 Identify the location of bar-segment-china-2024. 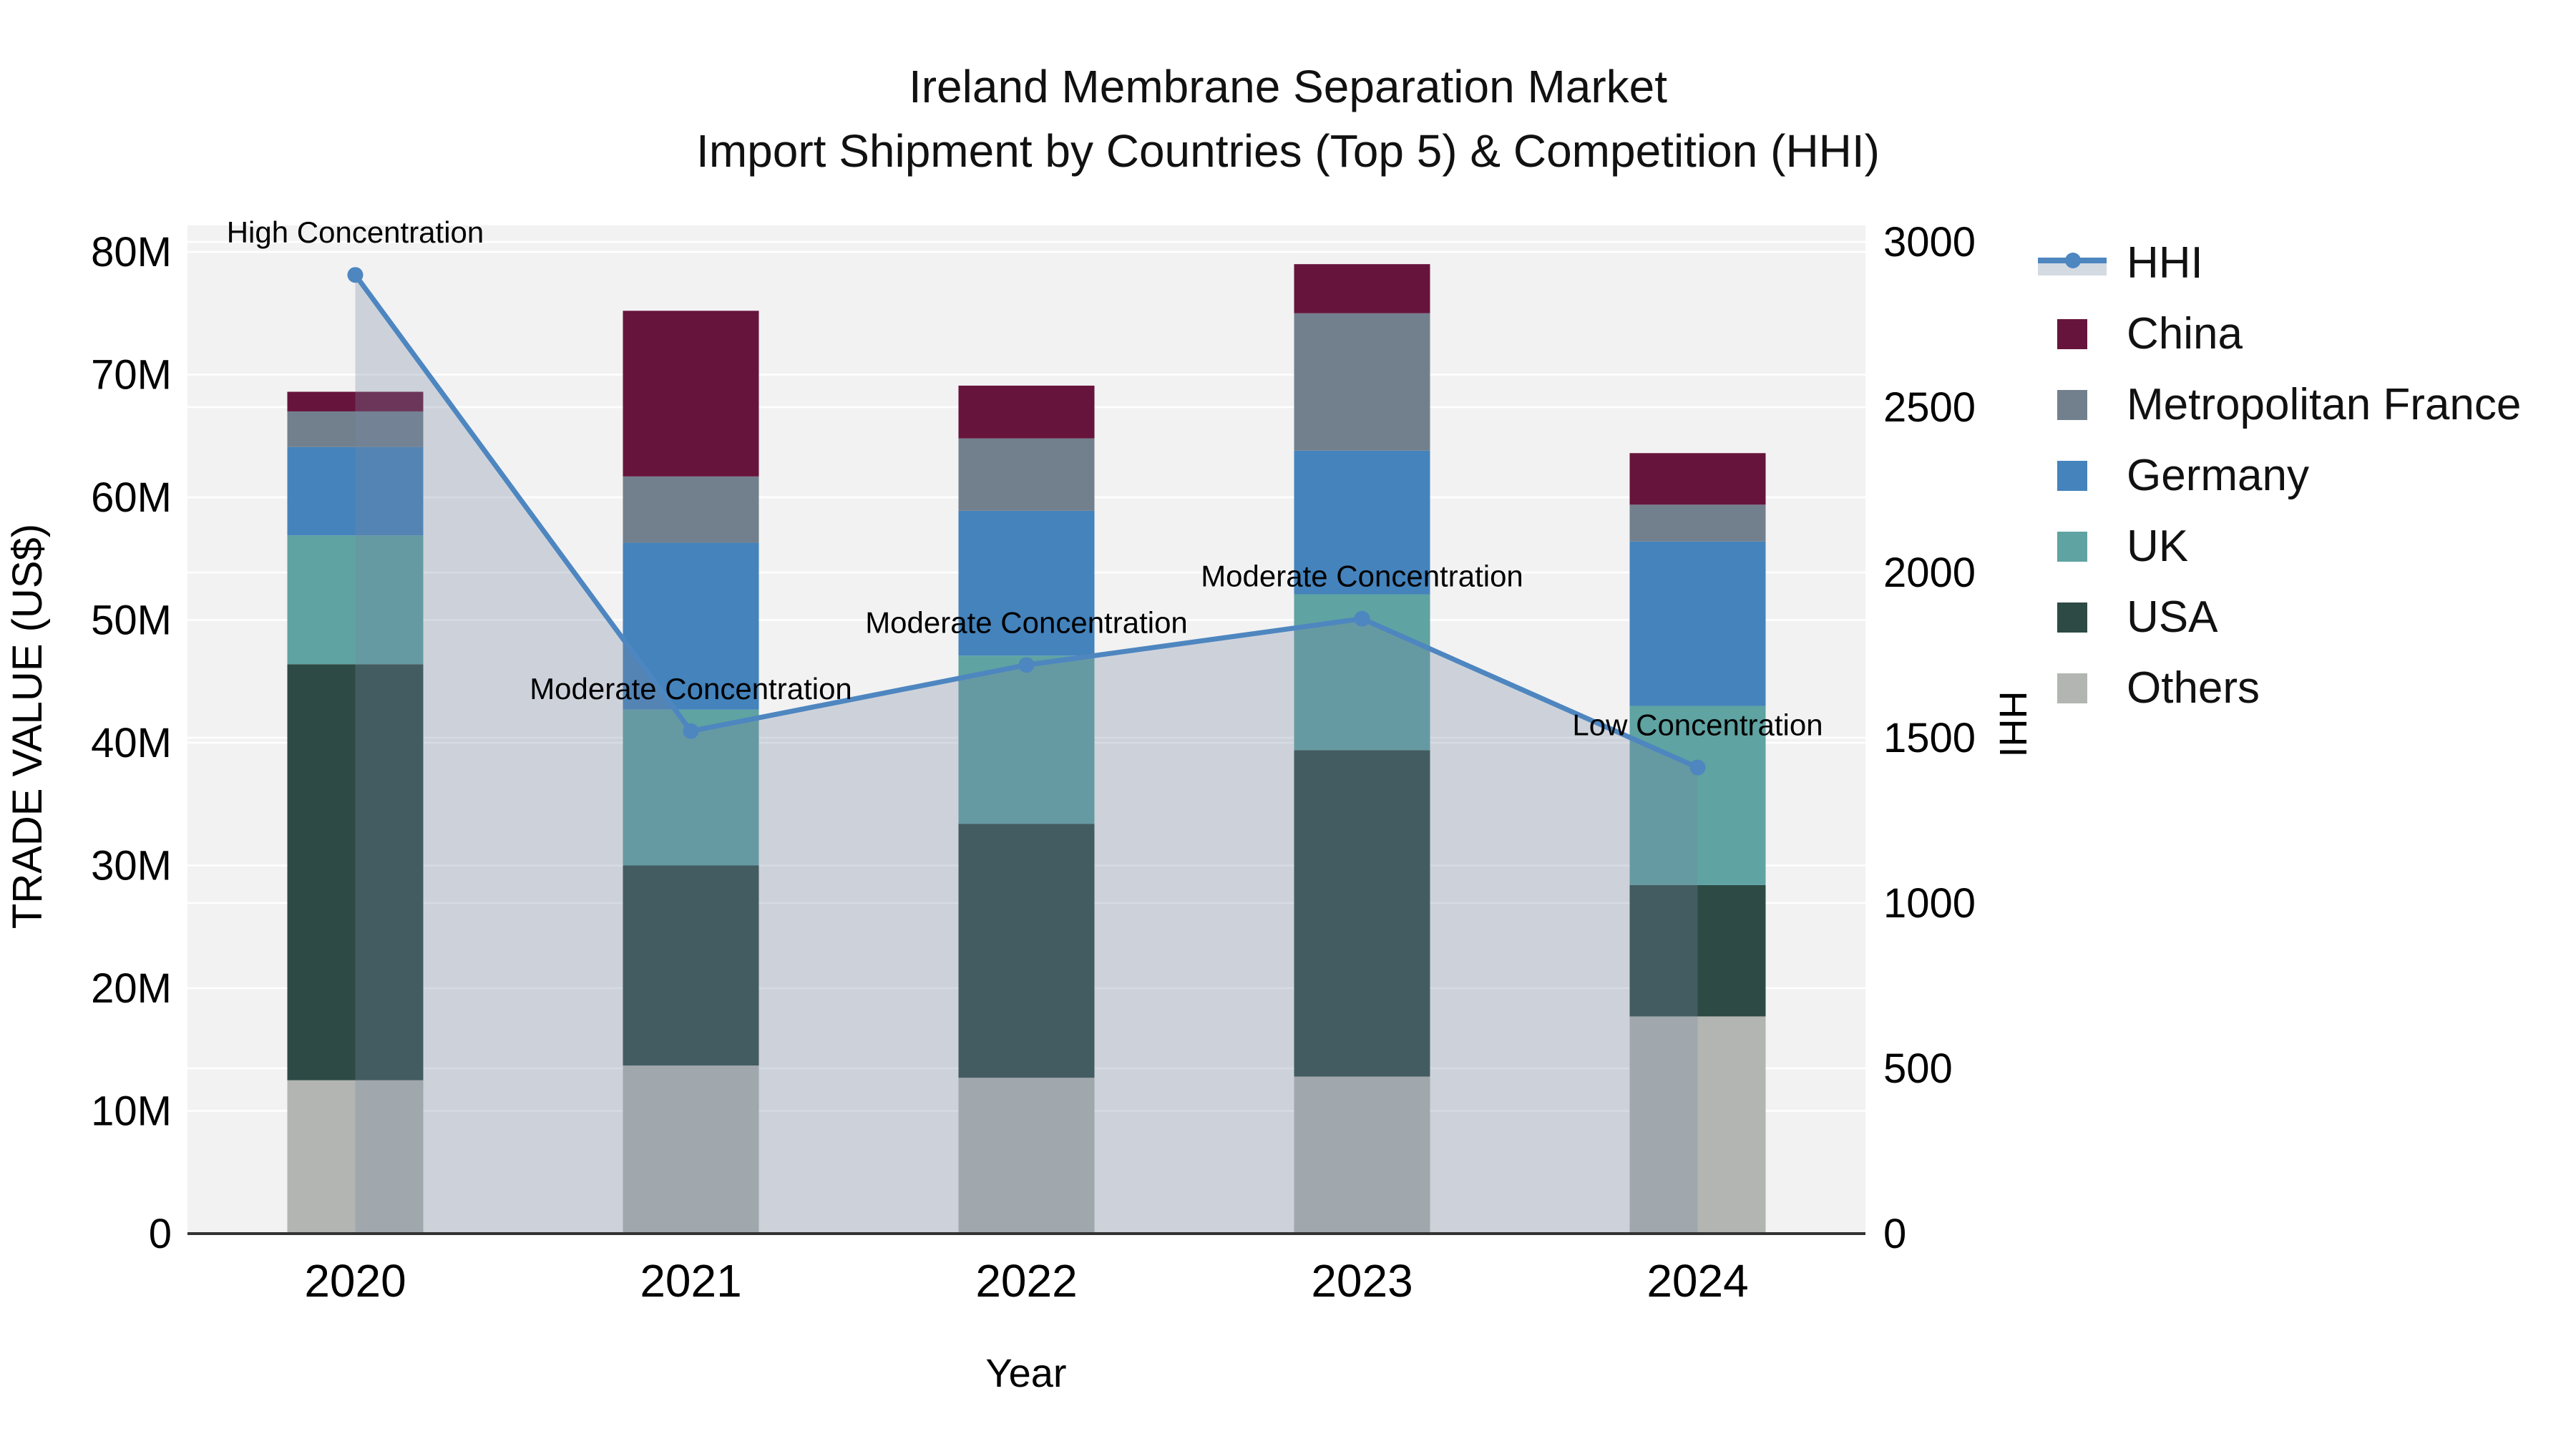
(1697, 479).